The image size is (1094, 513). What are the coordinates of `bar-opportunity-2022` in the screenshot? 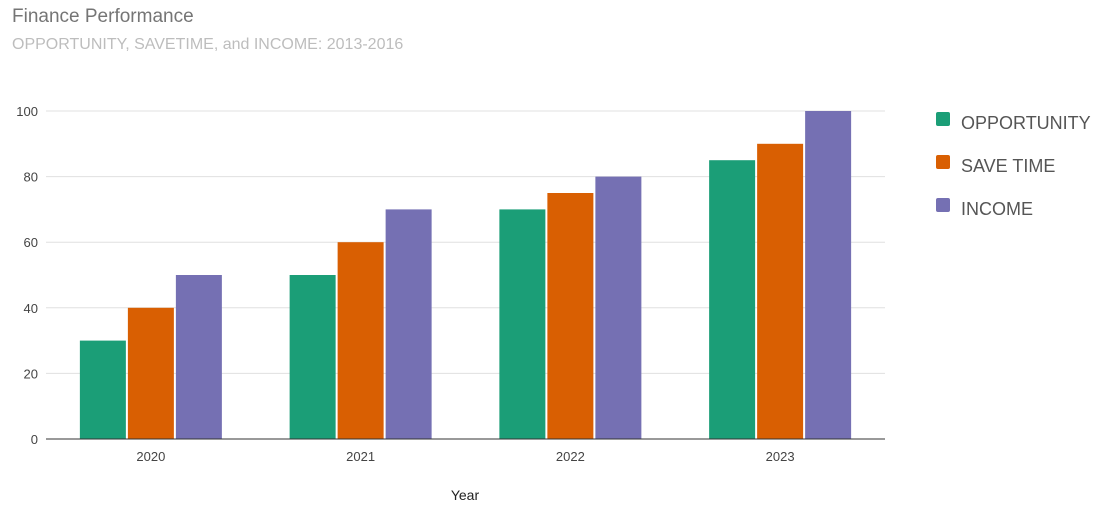 It's located at (522, 324).